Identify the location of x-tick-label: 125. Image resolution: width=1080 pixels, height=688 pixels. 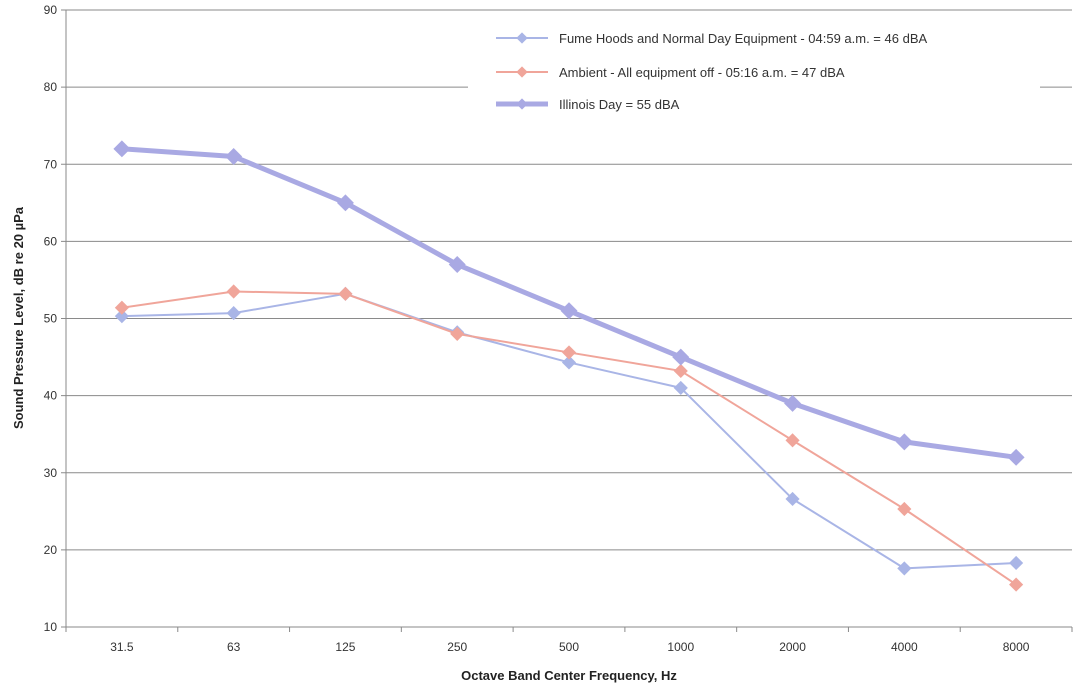
(345, 647).